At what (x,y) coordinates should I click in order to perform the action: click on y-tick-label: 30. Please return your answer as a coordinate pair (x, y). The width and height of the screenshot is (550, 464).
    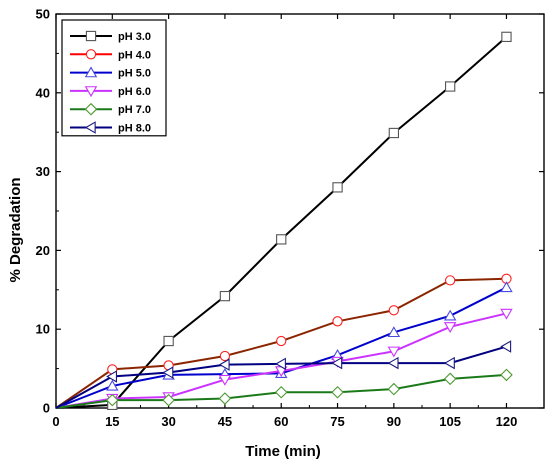
    Looking at the image, I should click on (43, 171).